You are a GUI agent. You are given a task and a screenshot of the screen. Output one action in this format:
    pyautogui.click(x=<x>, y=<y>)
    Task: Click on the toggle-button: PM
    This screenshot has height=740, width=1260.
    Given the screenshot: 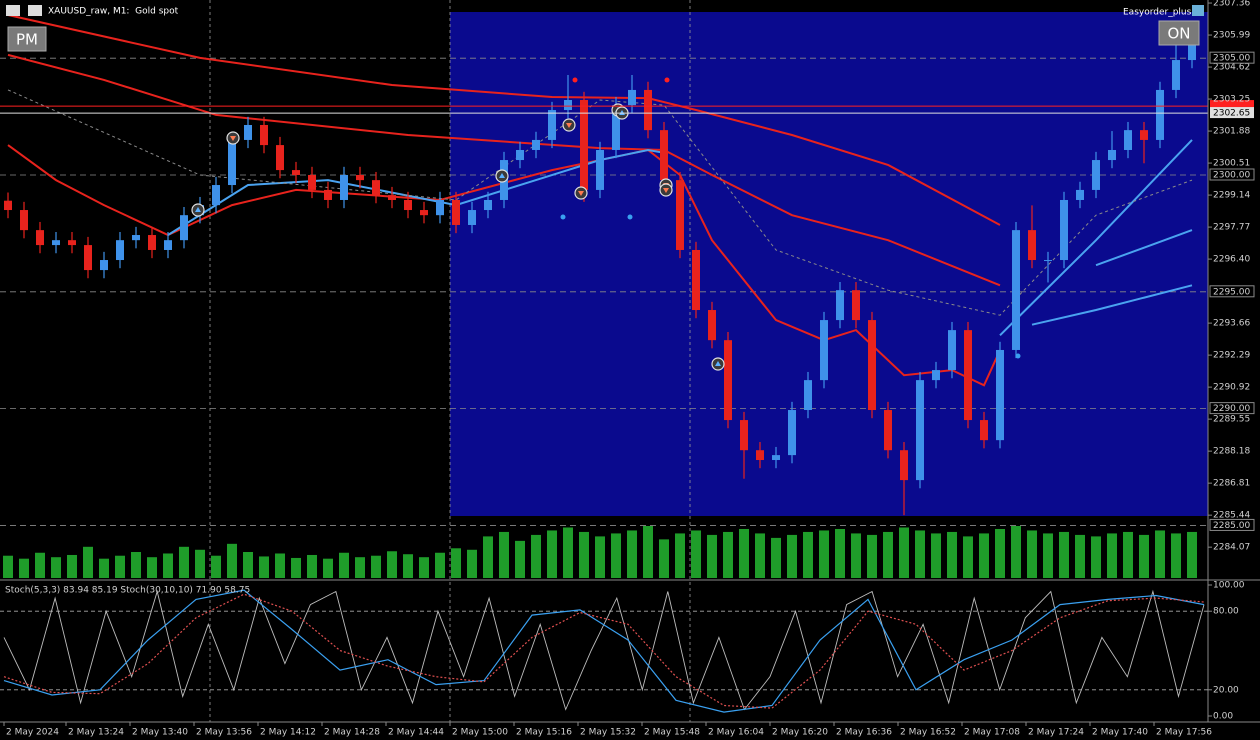 What is the action you would take?
    pyautogui.click(x=27, y=39)
    